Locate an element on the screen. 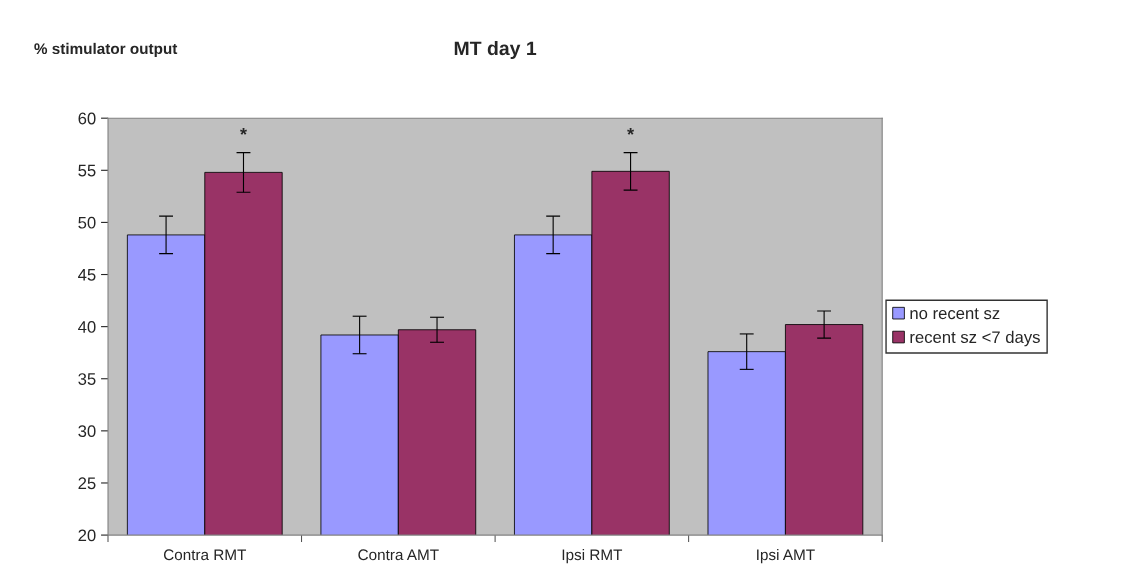  y-tick-label: 40 is located at coordinates (87, 327).